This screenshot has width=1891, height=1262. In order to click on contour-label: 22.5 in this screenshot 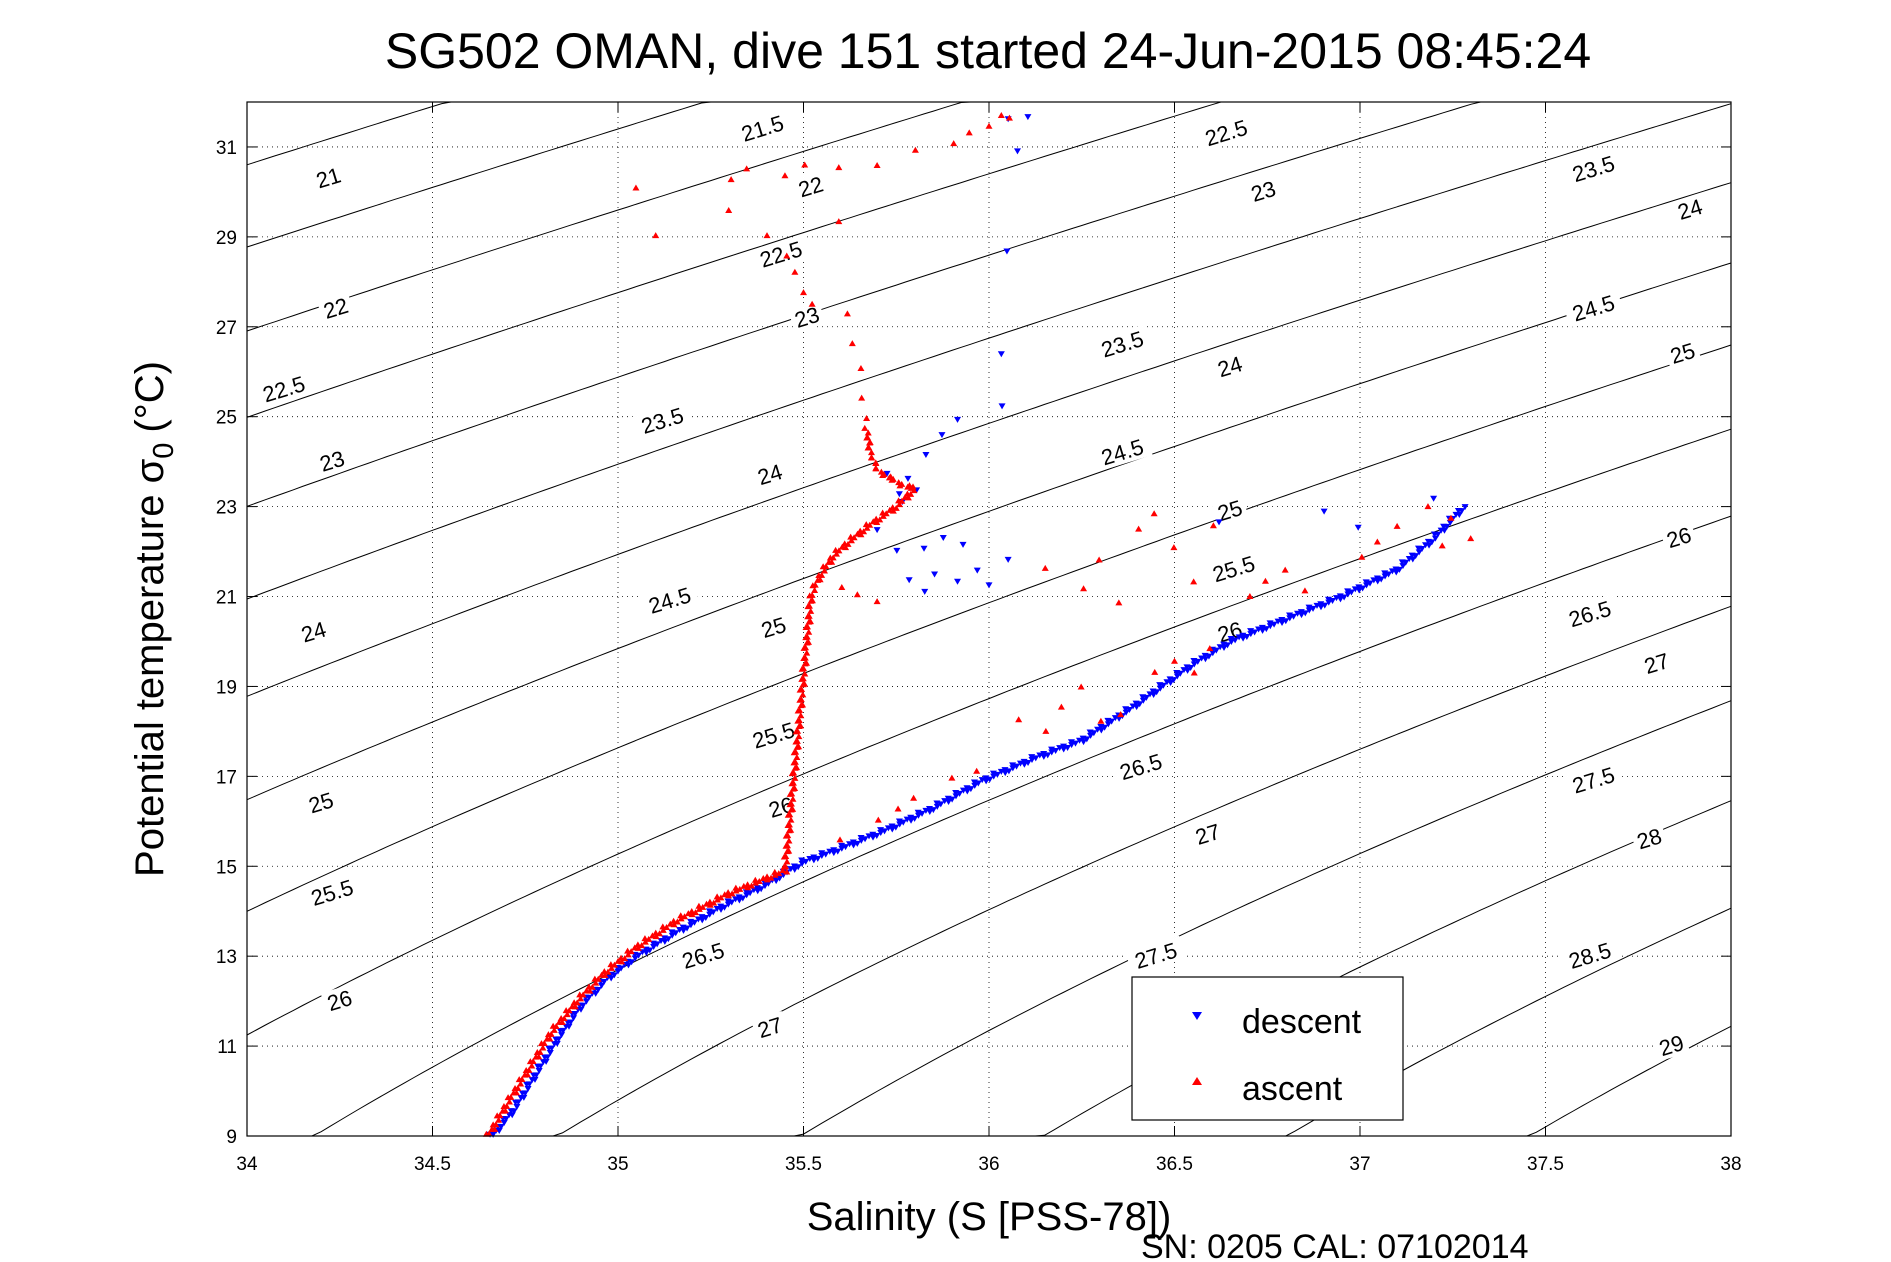, I will do `click(284, 389)`.